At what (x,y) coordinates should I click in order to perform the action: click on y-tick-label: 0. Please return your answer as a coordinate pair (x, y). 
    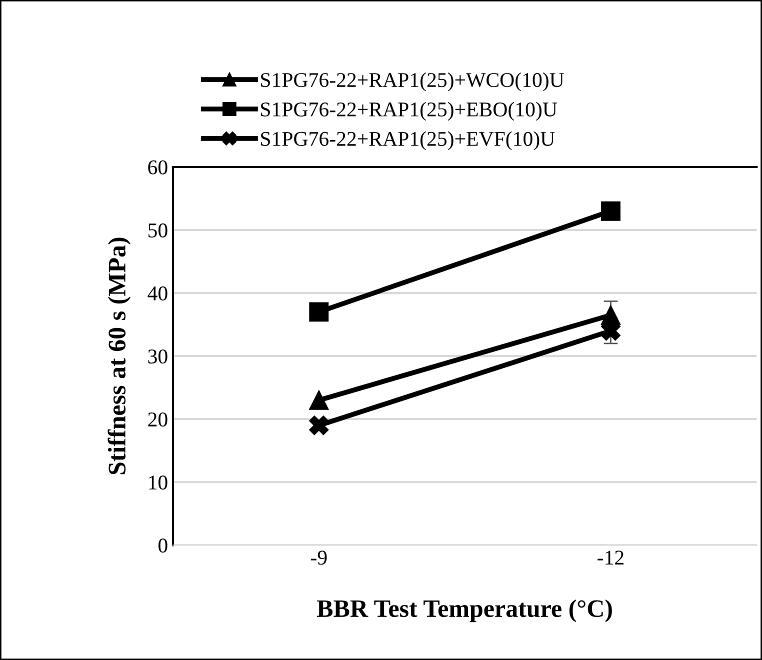
    Looking at the image, I should click on (163, 545).